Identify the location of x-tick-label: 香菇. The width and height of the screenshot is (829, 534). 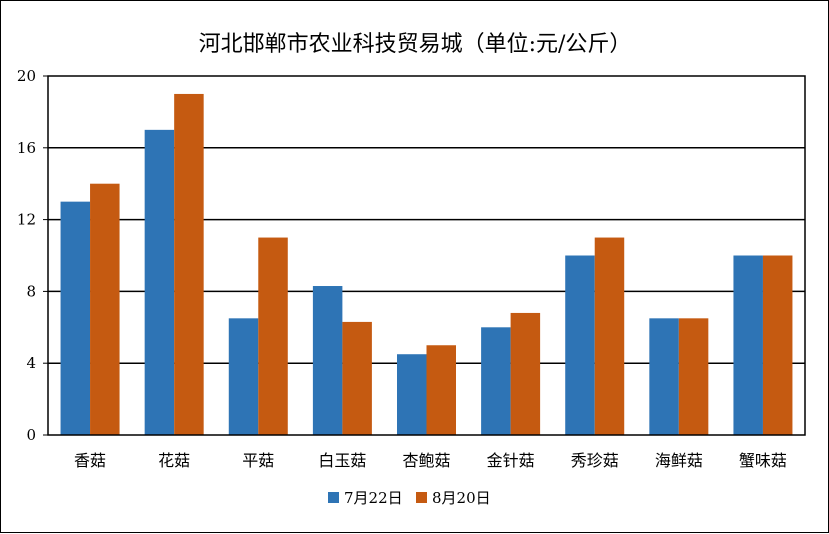
(90, 460).